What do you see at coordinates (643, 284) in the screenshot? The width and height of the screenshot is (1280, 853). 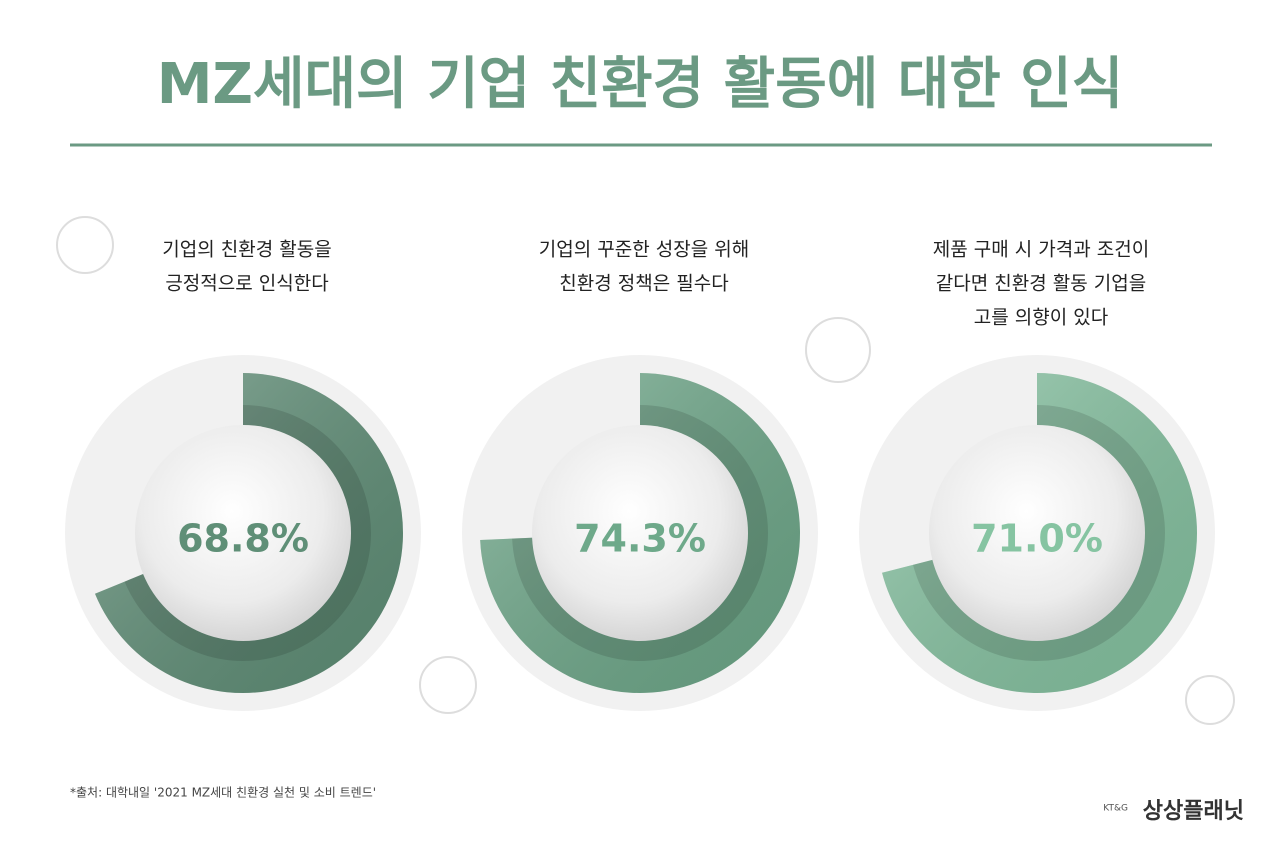 I see `chart-title: 친환경 정책은 필수다` at bounding box center [643, 284].